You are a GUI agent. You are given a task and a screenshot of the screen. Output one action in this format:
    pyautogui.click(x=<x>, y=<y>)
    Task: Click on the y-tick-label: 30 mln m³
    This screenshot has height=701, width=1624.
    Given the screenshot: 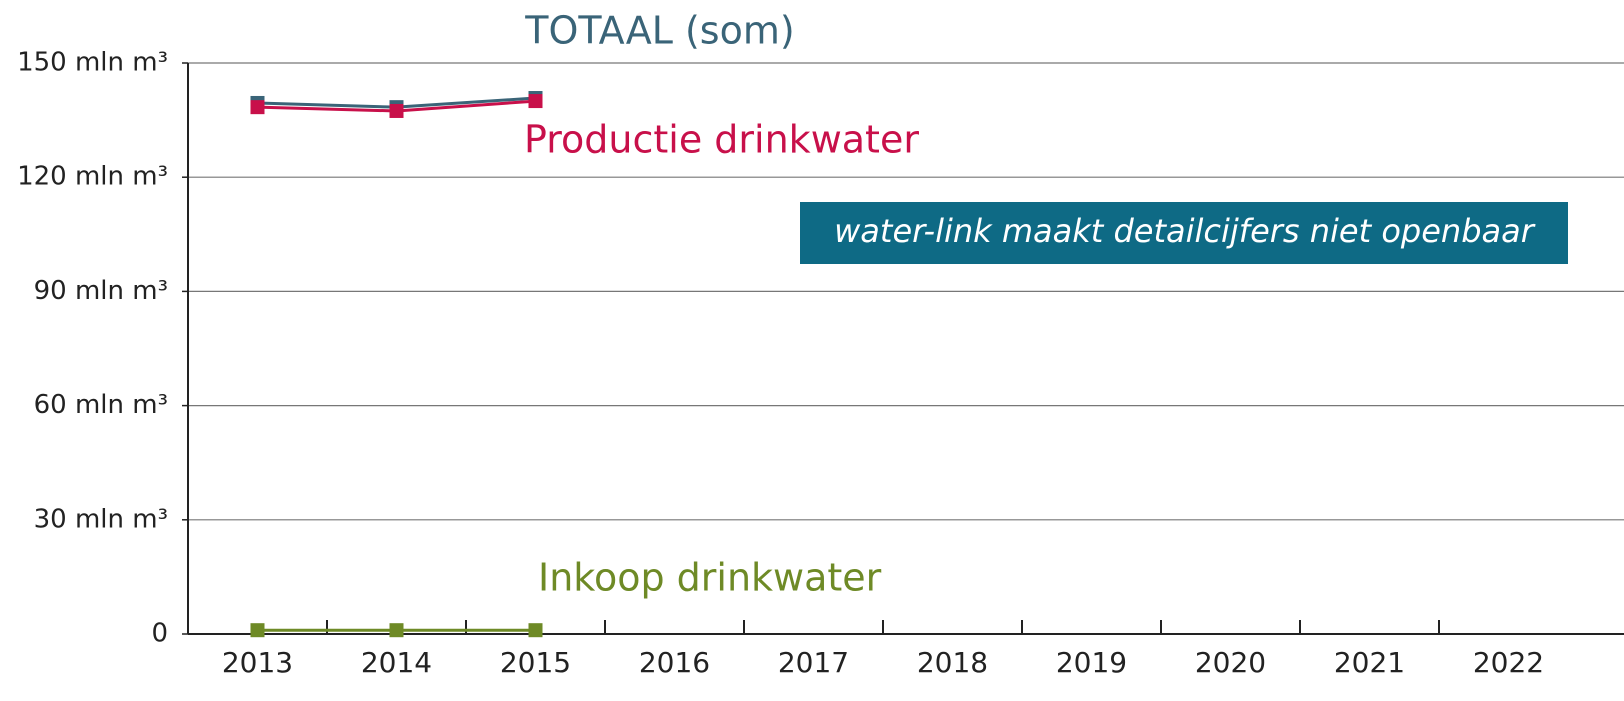 What is the action you would take?
    pyautogui.click(x=101, y=519)
    